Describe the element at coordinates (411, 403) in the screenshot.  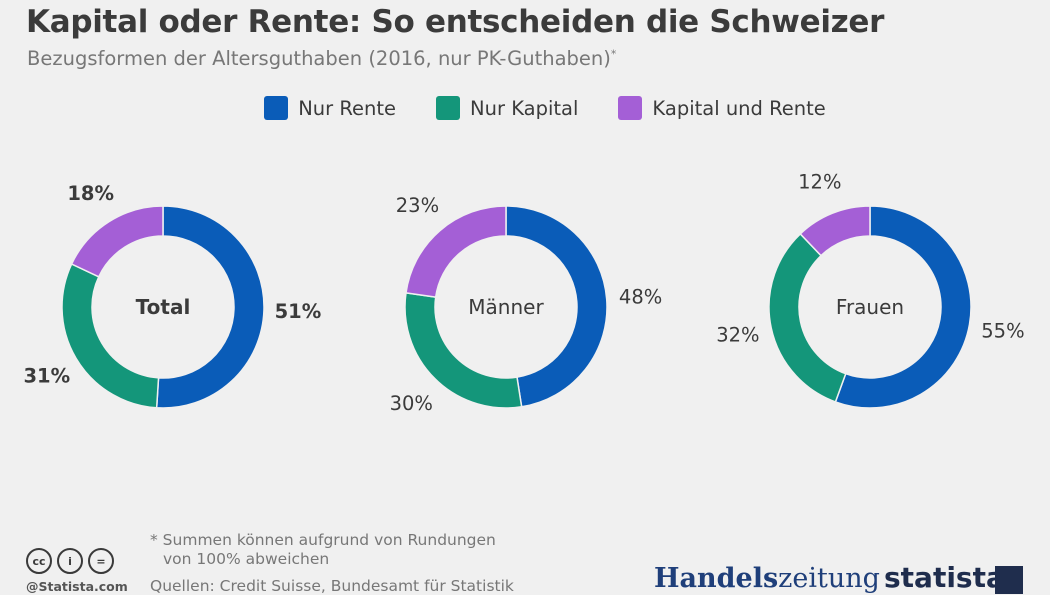
I see `data-label-m-nner-nur-kapital: 30%` at that location.